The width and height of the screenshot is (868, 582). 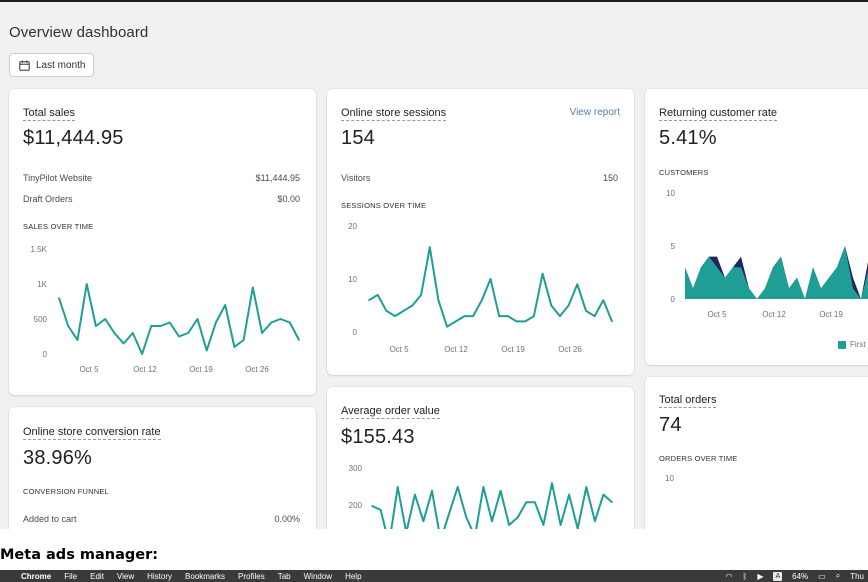 What do you see at coordinates (50, 519) in the screenshot?
I see `added-to-cart-label: Added to cart` at bounding box center [50, 519].